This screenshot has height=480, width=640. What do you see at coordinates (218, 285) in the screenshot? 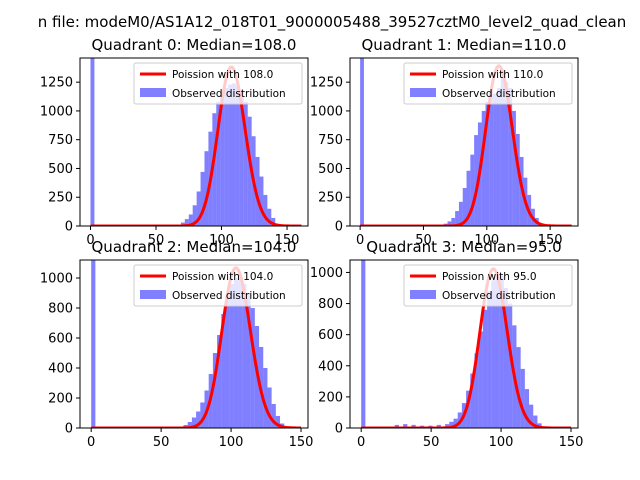
I see `legend: Poission with 104.0 Observed distribution` at bounding box center [218, 285].